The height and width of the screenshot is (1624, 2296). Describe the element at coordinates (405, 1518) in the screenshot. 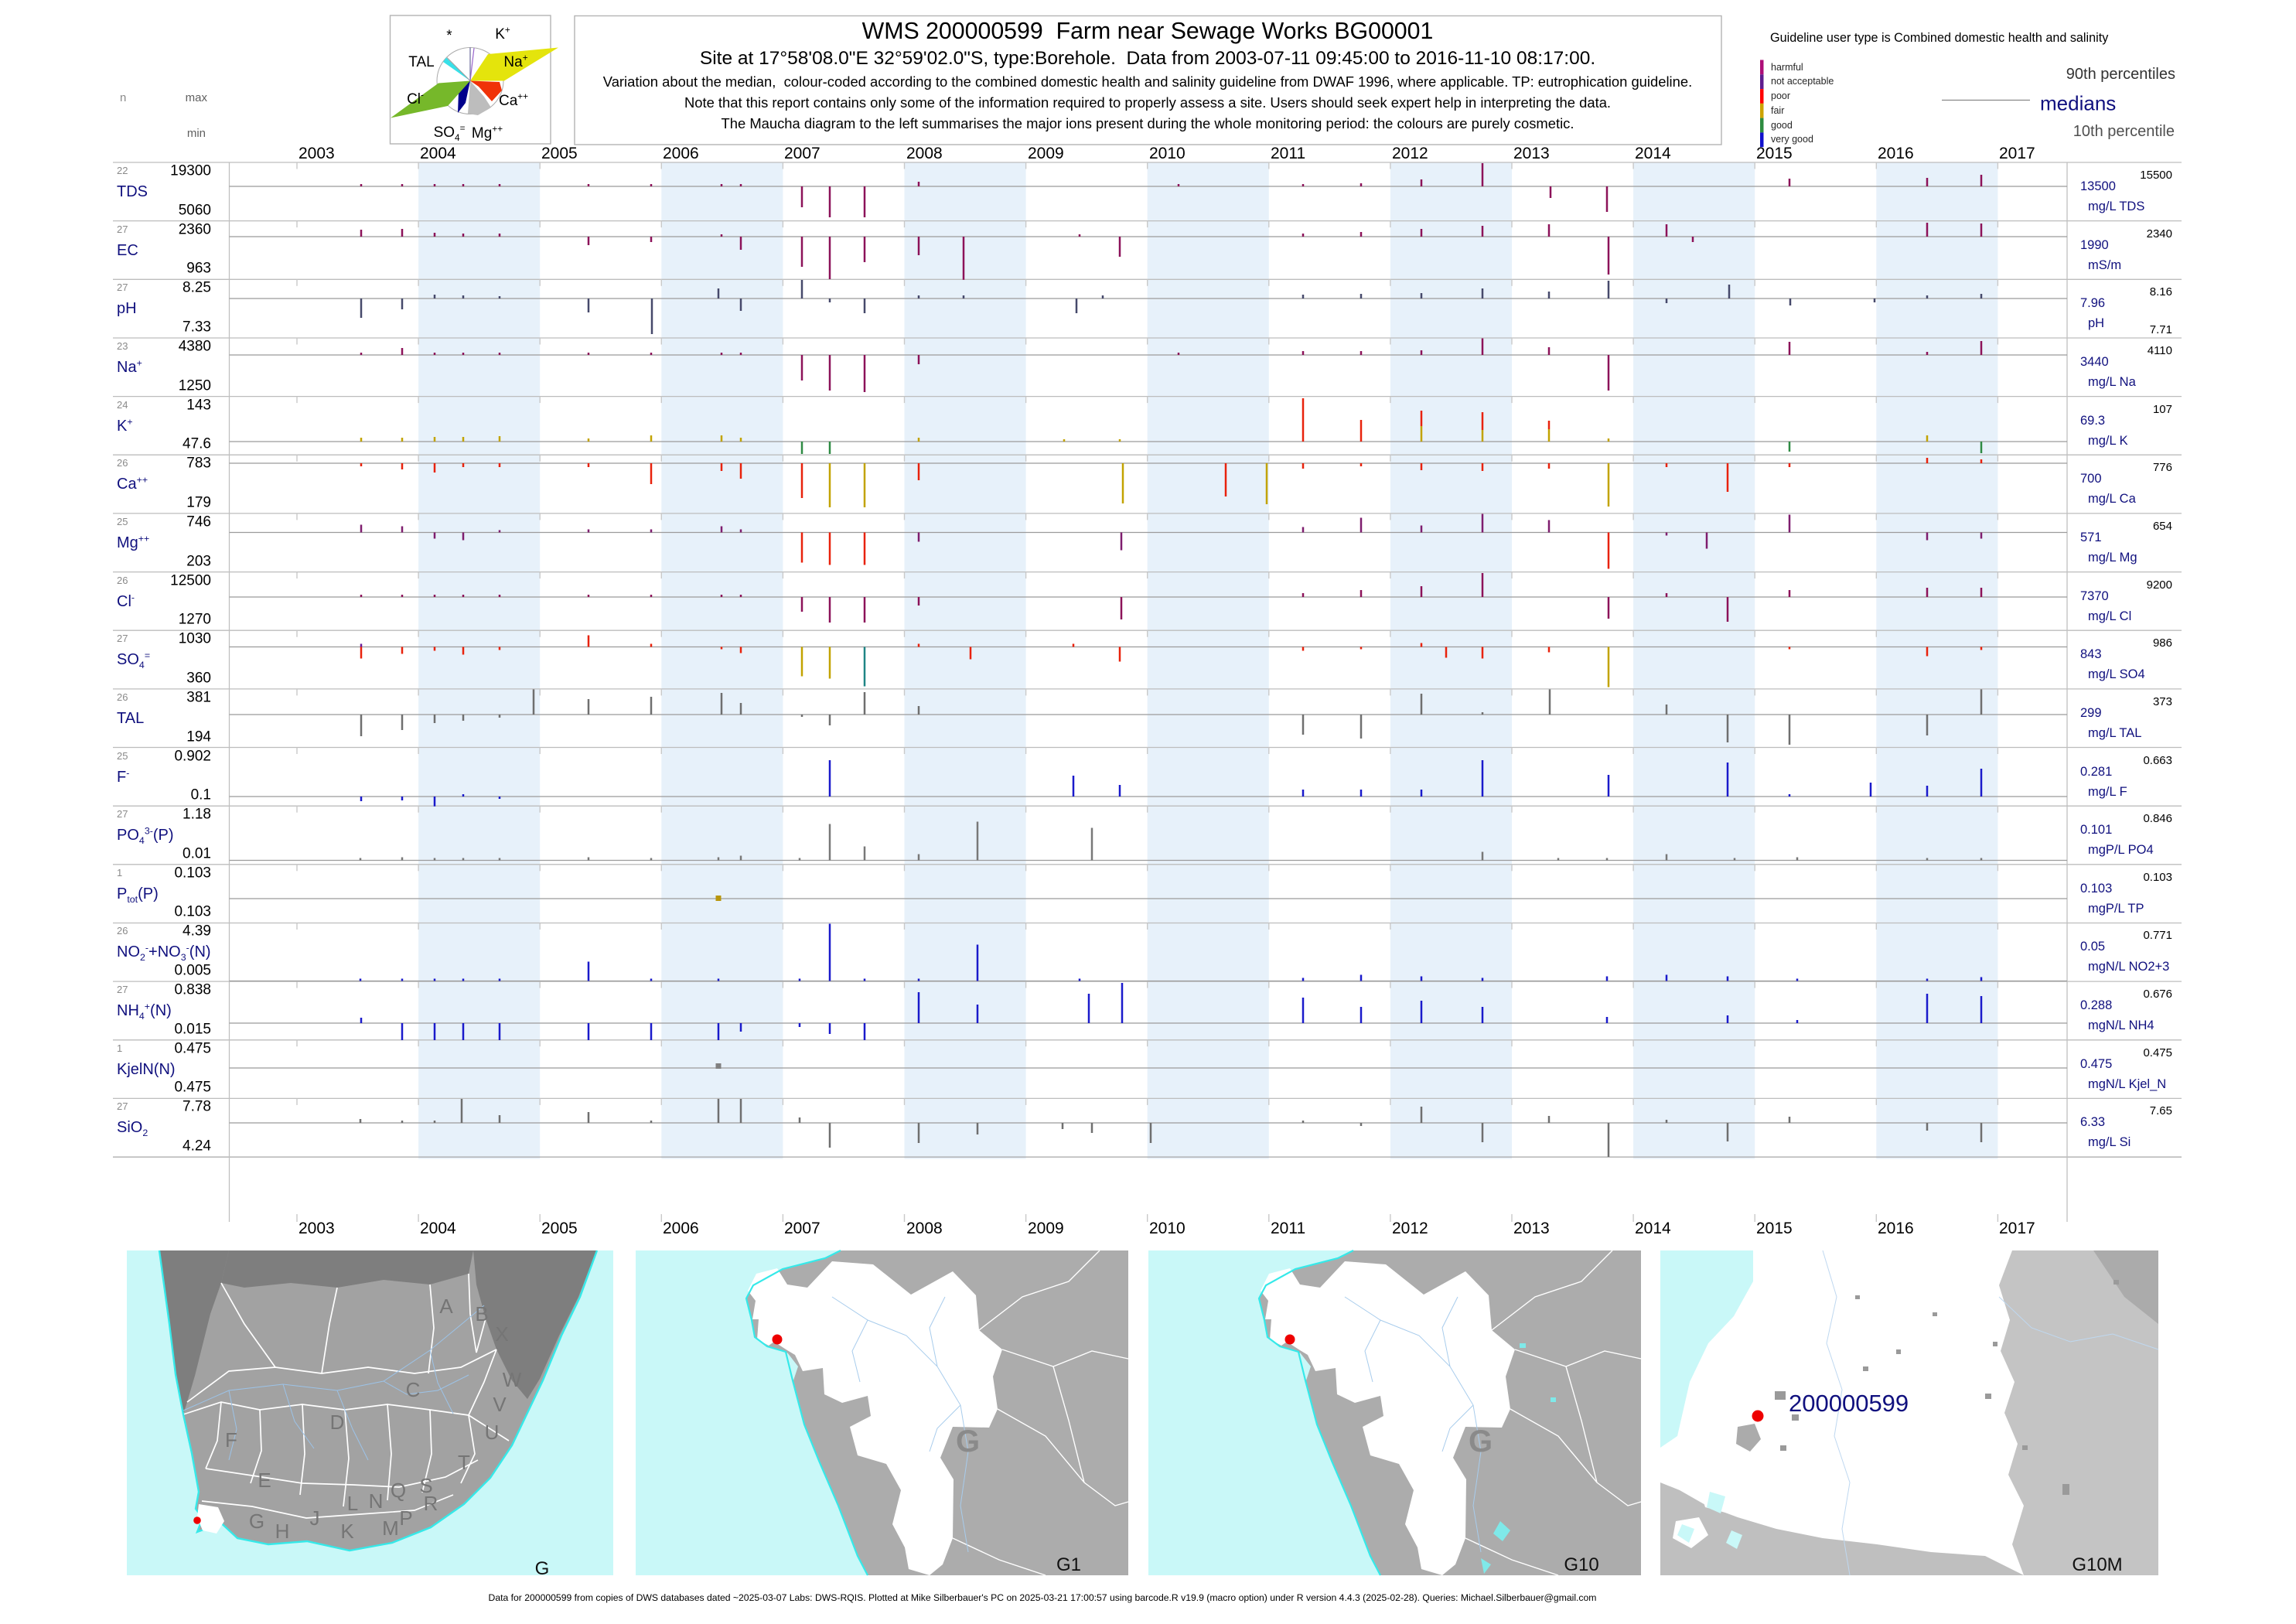

I see `svg-text: P` at that location.